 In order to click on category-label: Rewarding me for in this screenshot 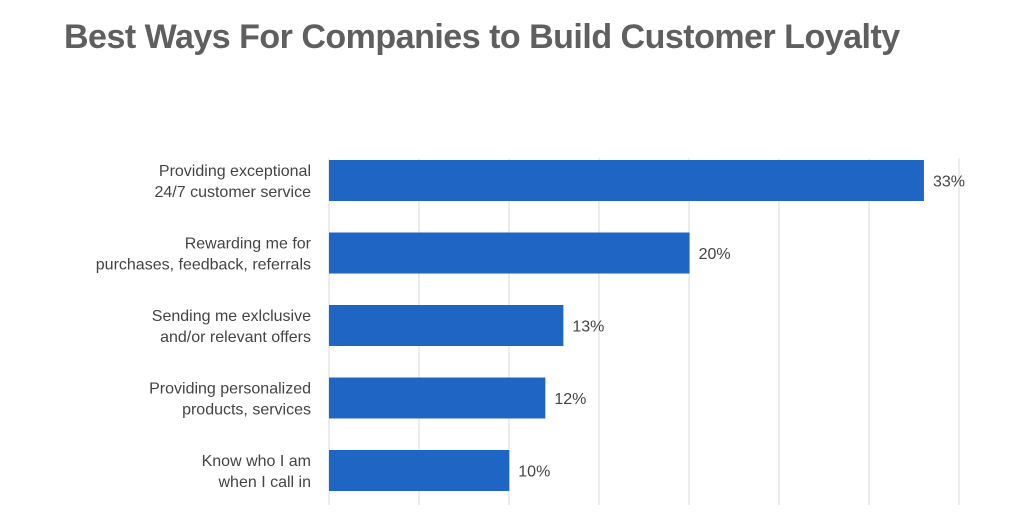, I will do `click(248, 244)`.